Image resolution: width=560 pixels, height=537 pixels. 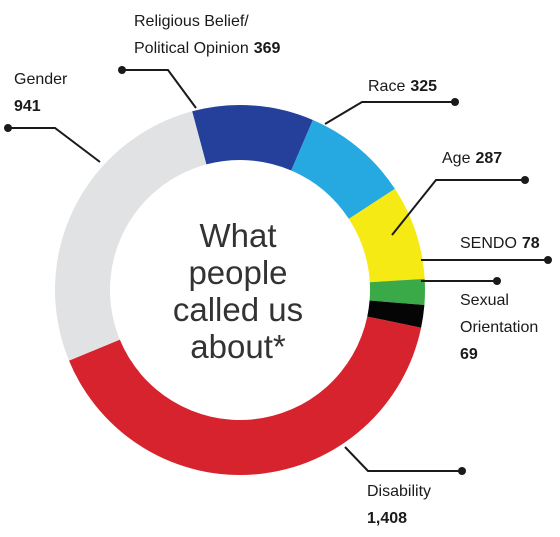 I want to click on center-line-4: about*, so click(x=238, y=346).